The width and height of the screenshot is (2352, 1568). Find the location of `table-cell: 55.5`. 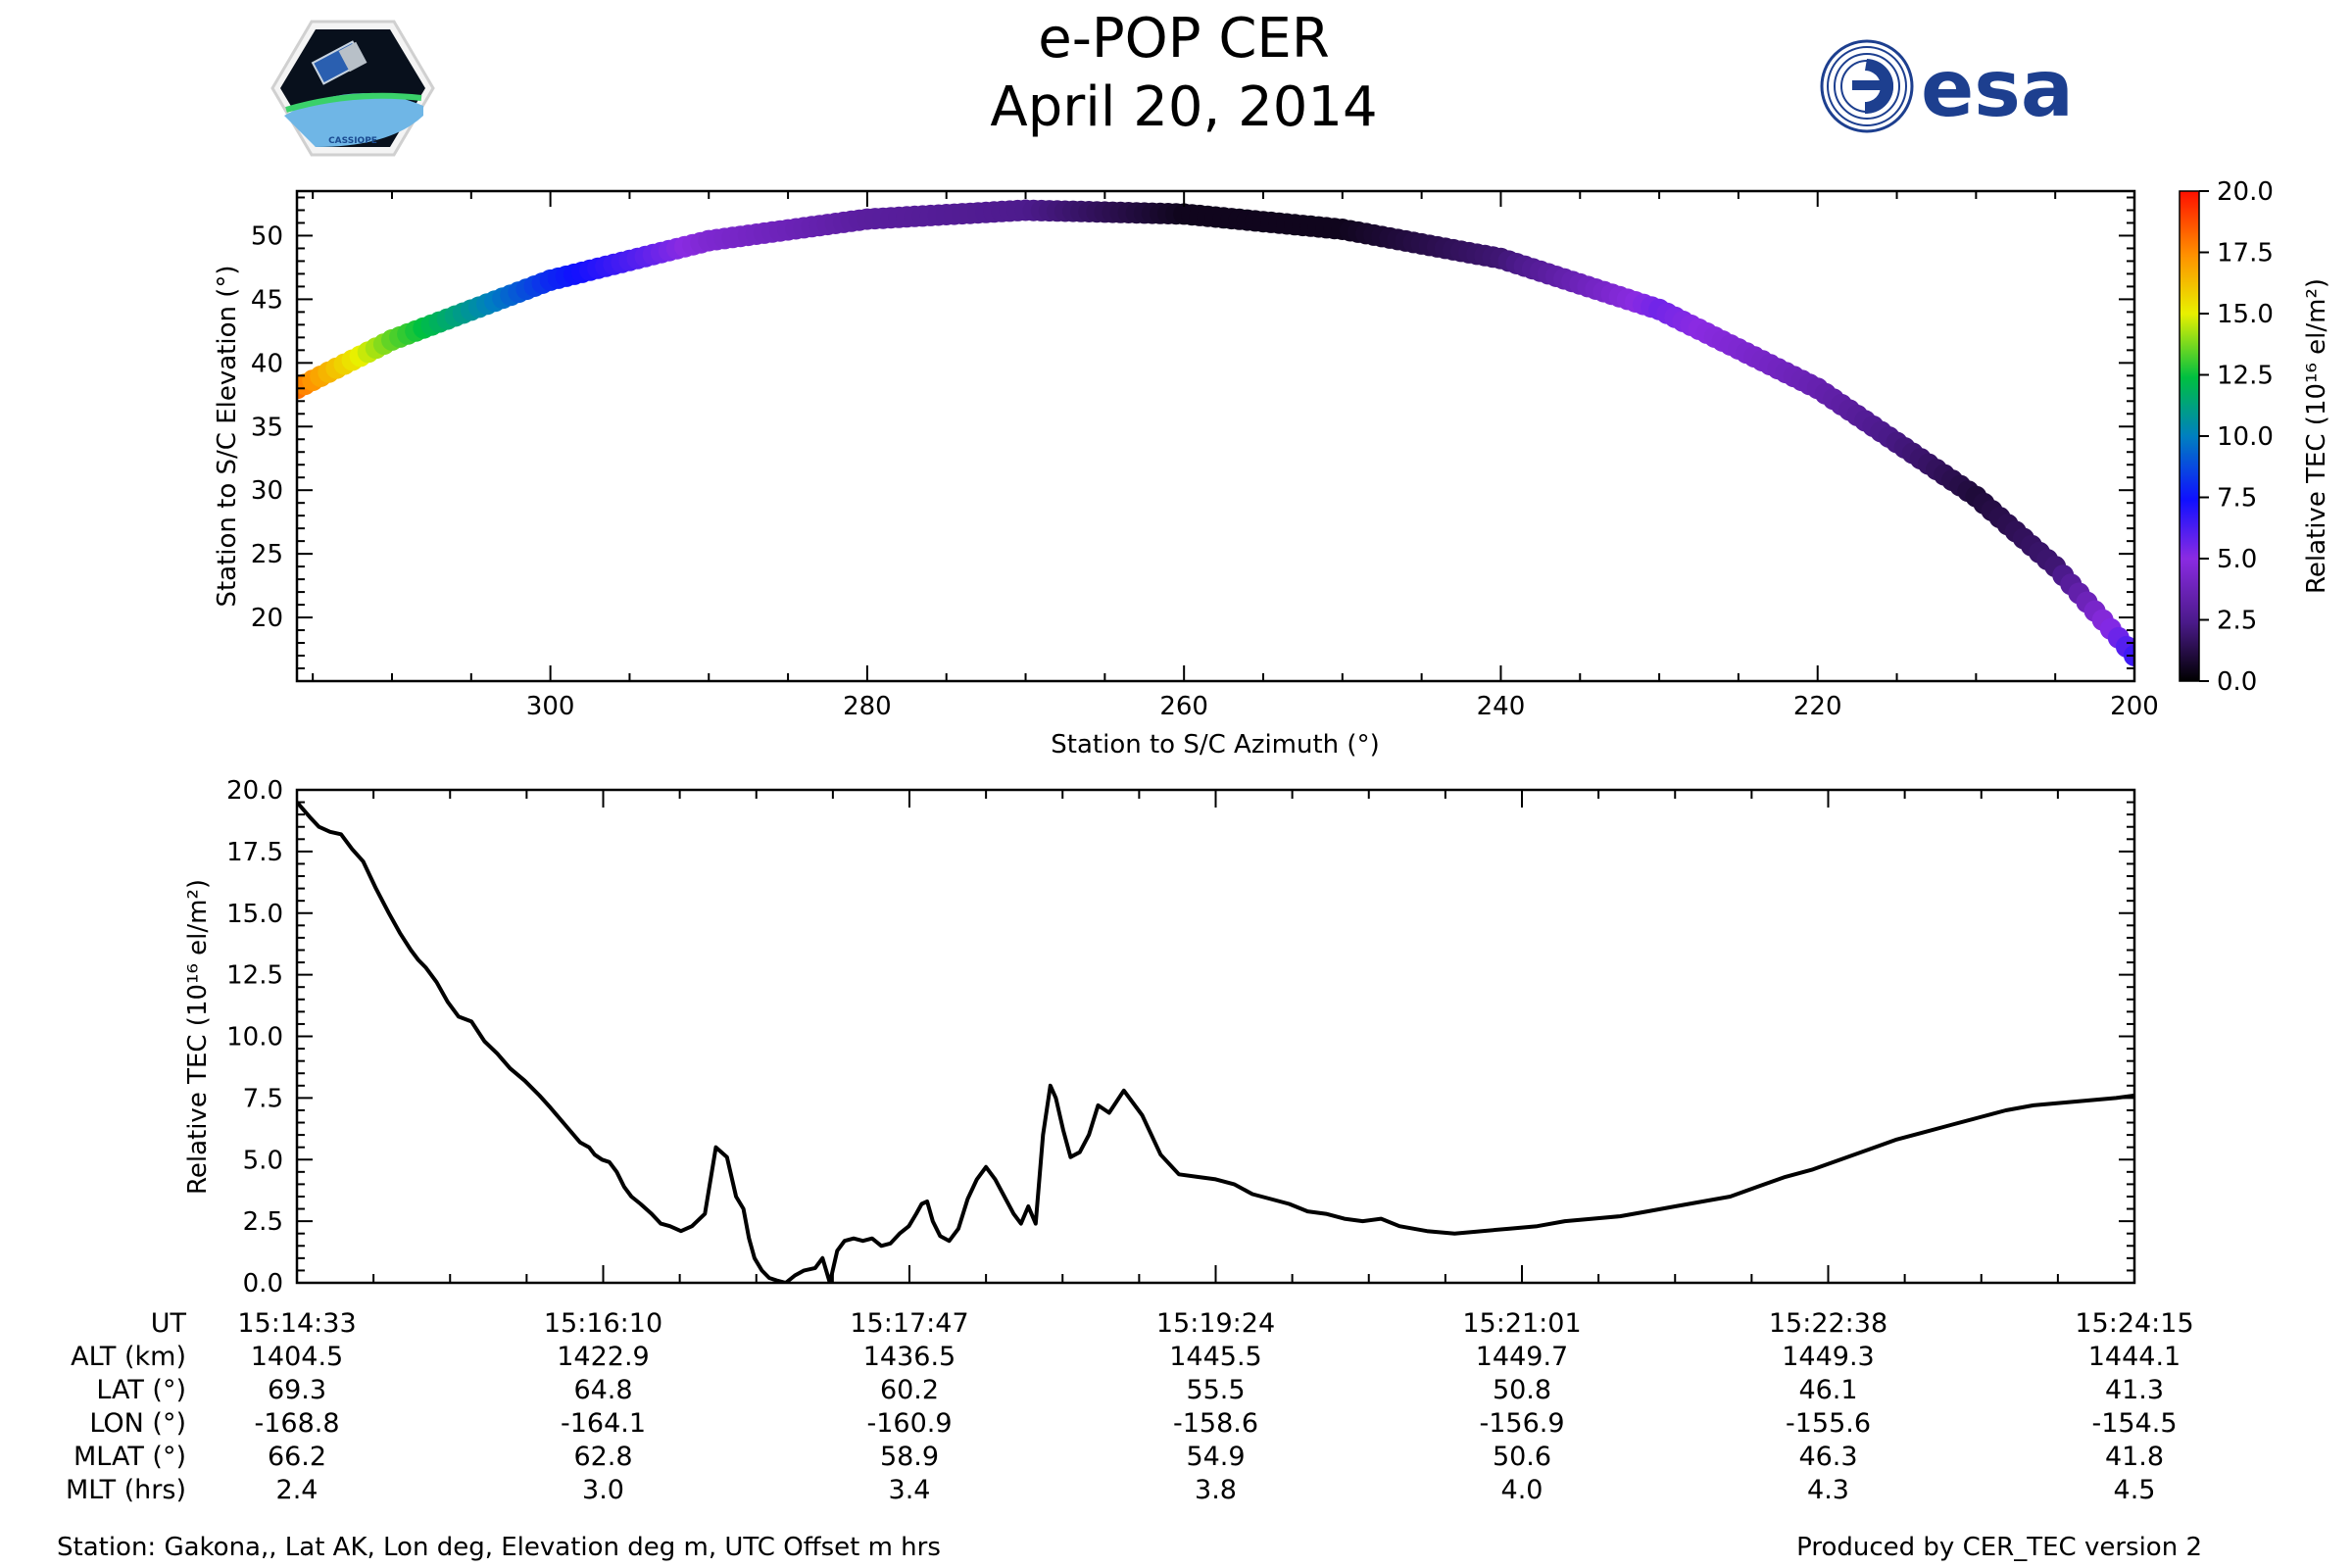

table-cell: 55.5 is located at coordinates (1215, 1390).